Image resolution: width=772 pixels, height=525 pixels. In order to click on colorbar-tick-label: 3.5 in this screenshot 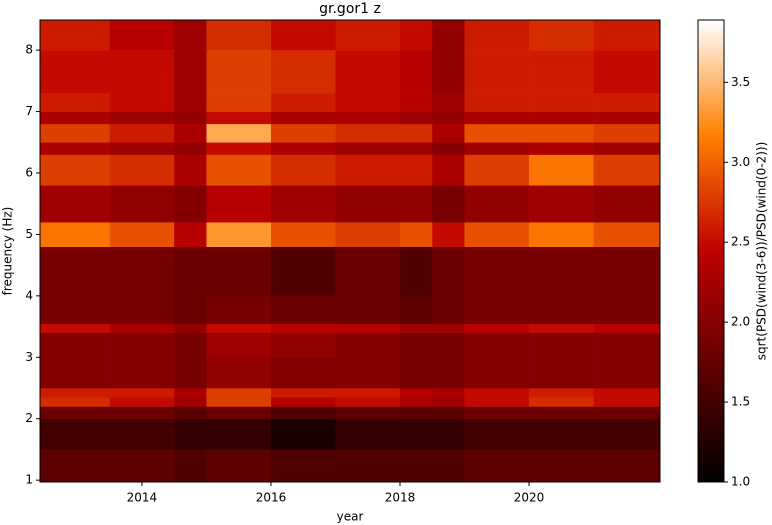, I will do `click(740, 82)`.